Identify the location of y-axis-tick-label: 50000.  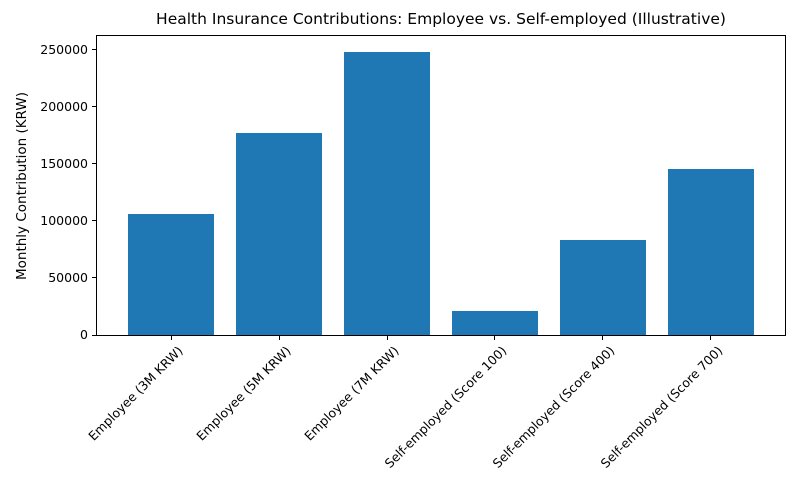
(68, 277).